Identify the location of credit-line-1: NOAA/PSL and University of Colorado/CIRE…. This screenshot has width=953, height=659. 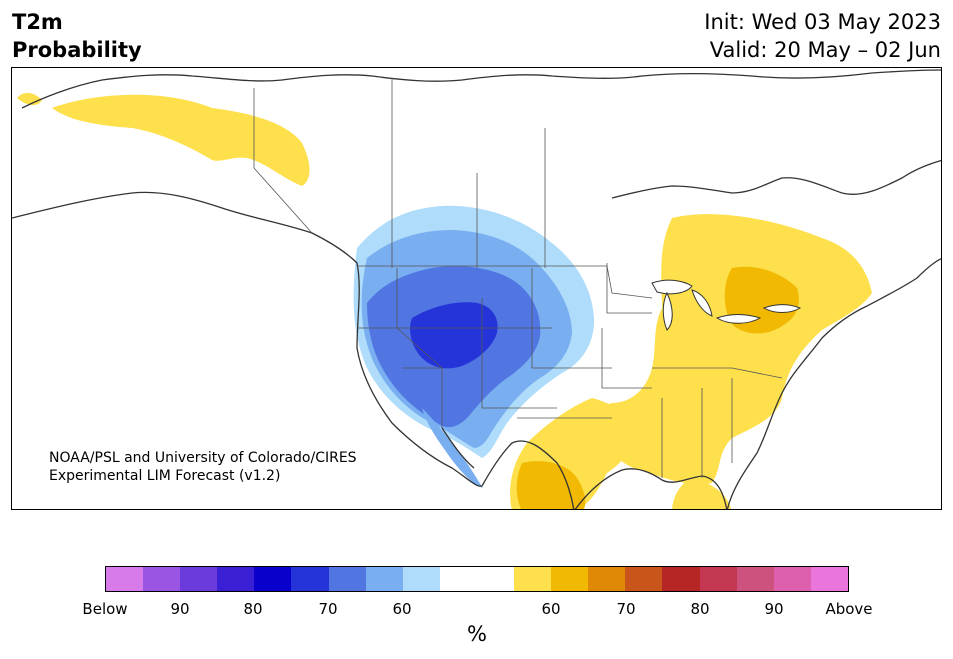
(203, 458).